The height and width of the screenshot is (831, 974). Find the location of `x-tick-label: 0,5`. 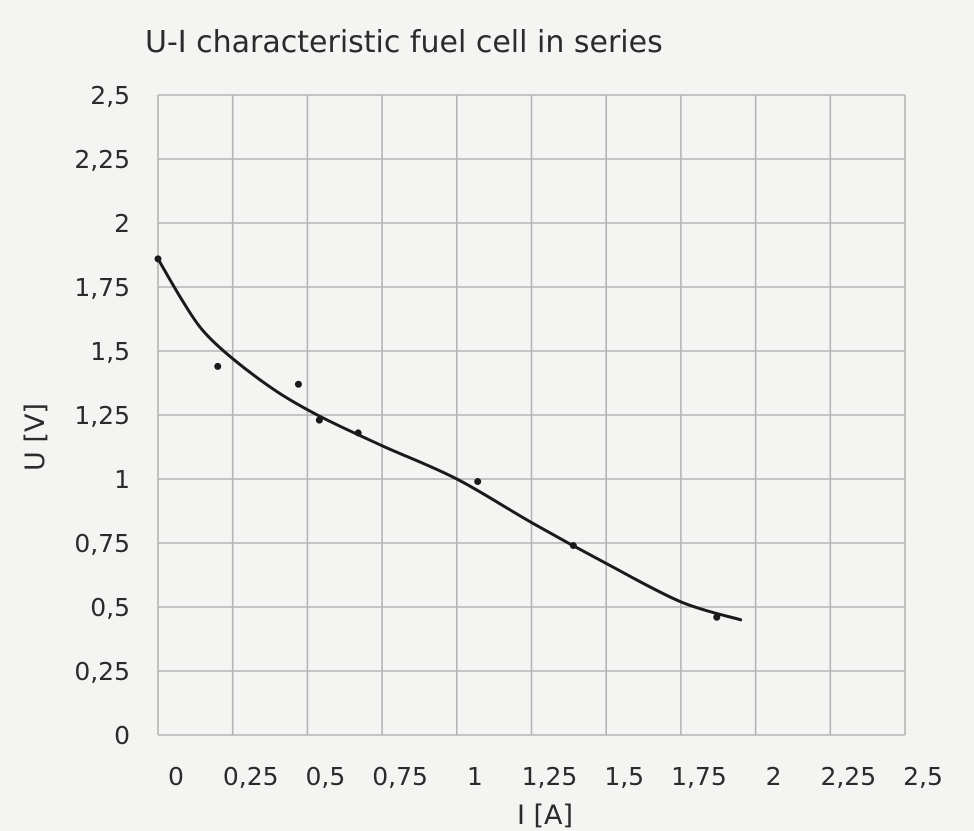

x-tick-label: 0,5 is located at coordinates (326, 776).